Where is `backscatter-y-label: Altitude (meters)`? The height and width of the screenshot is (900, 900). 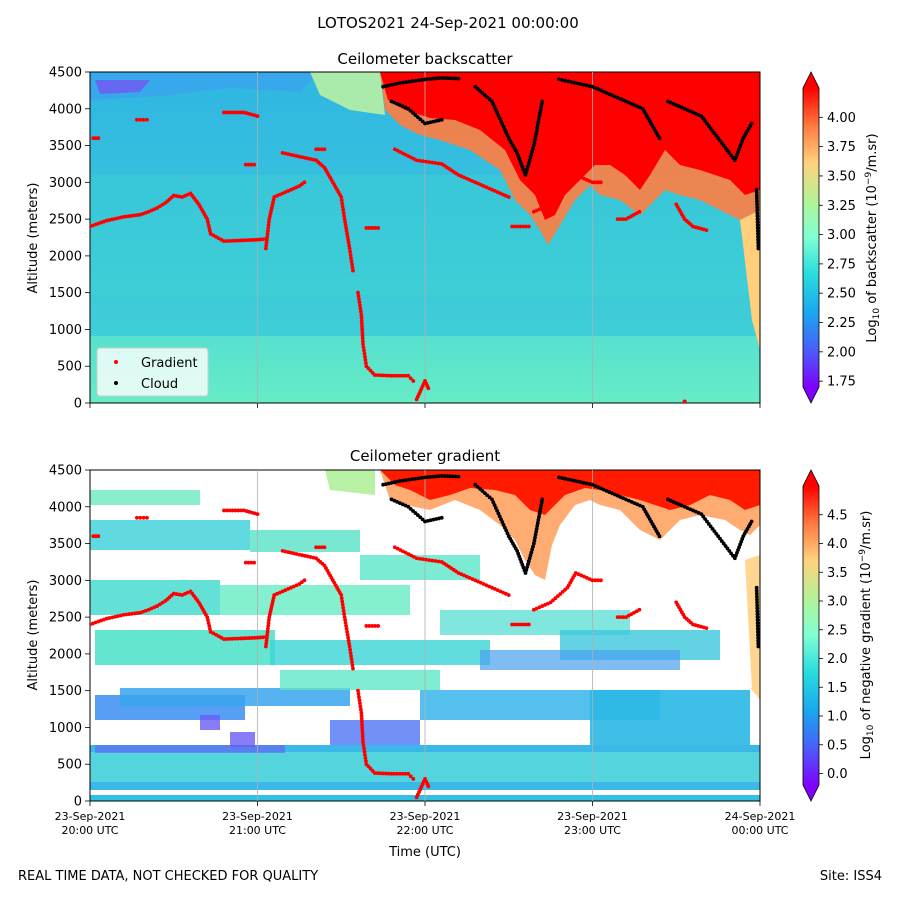 backscatter-y-label: Altitude (meters) is located at coordinates (33, 238).